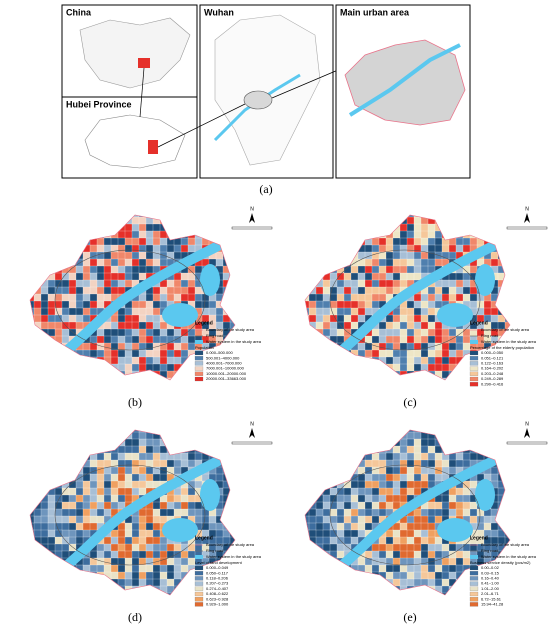 The width and height of the screenshot is (550, 631). I want to click on legend-swatch, so click(199, 379).